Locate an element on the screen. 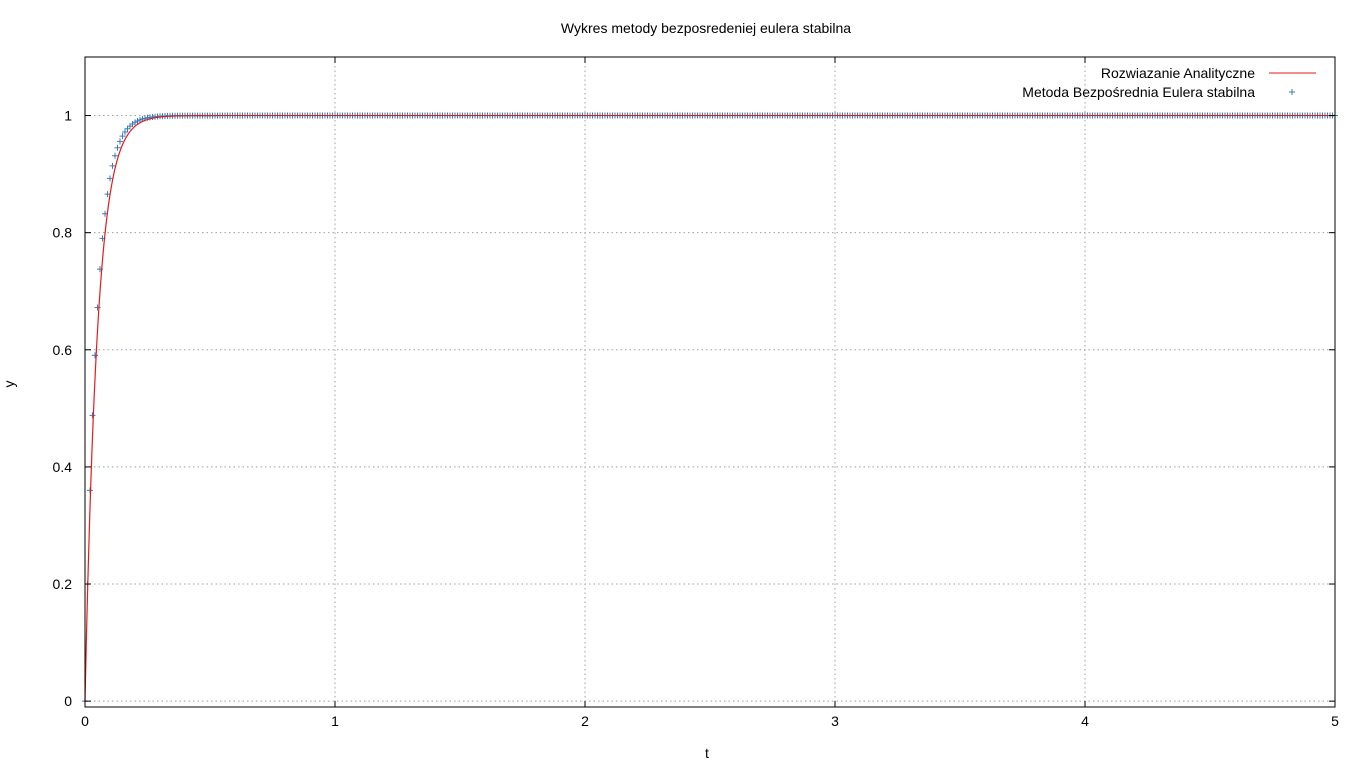  y-tick-label: 1 is located at coordinates (68, 116).